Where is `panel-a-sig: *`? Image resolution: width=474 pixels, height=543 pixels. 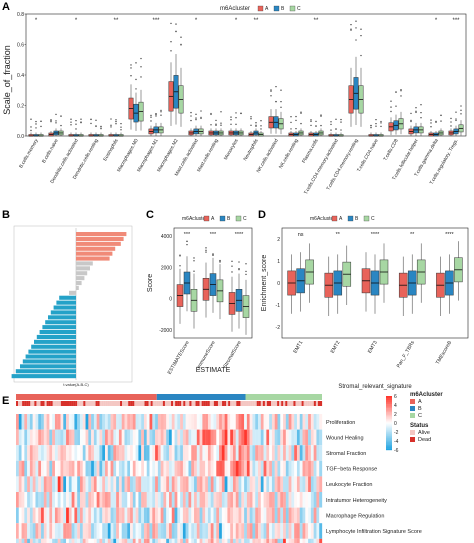
panel-a-sig: * is located at coordinates (196, 21).